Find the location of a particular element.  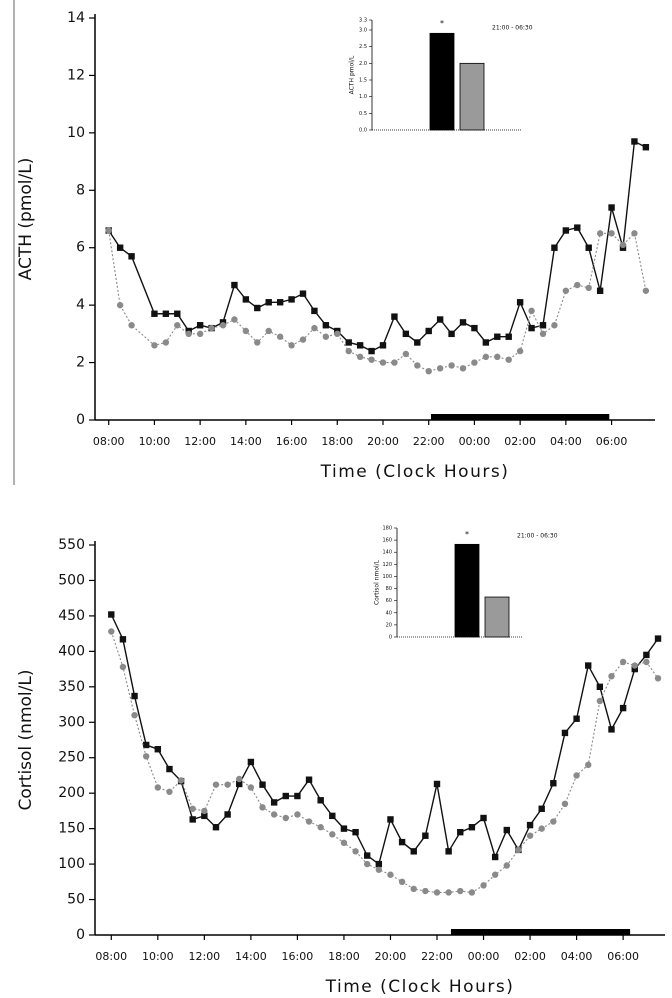

y-tick-label: 100 is located at coordinates (71, 864).